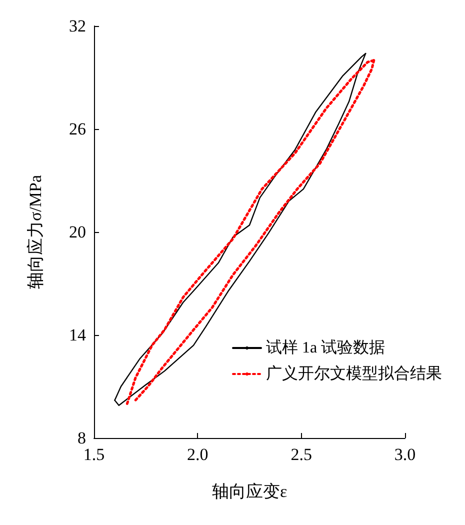  Describe the element at coordinates (82, 438) in the screenshot. I see `y-tick-label: 8` at that location.